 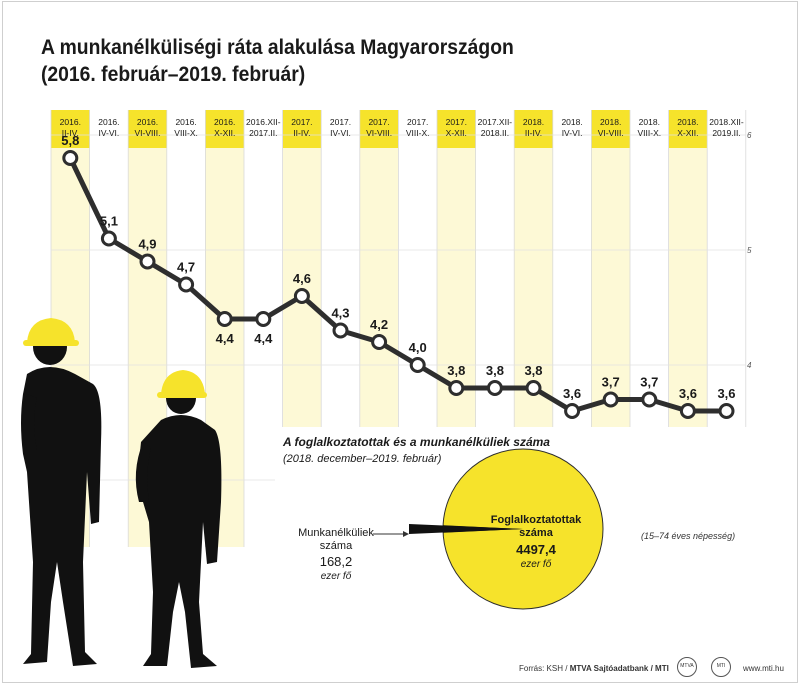 What do you see at coordinates (186, 267) in the screenshot?
I see `data-label: 4,7` at bounding box center [186, 267].